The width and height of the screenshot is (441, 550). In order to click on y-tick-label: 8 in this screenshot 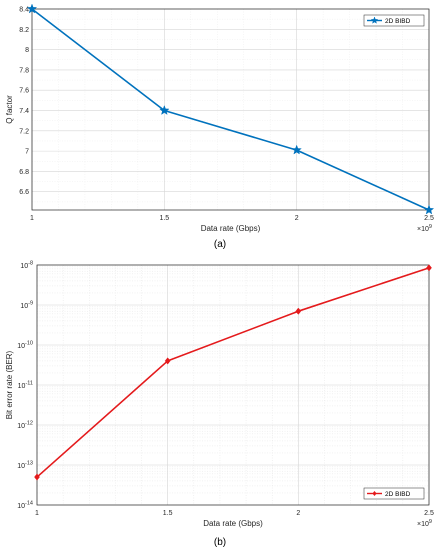, I will do `click(27, 50)`.